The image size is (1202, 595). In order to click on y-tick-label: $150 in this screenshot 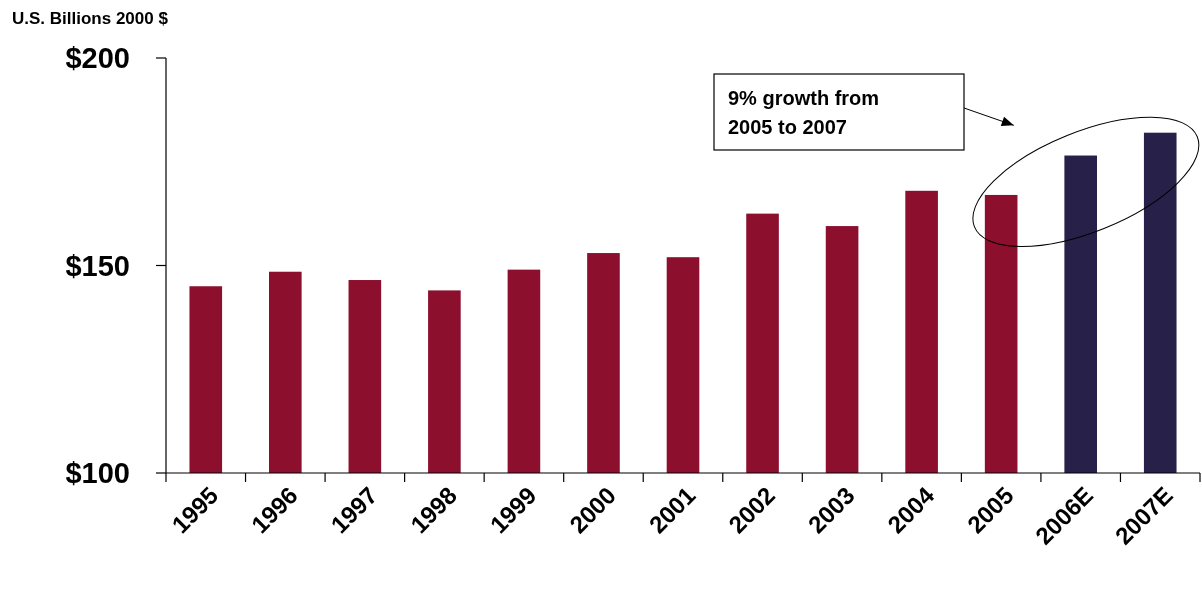, I will do `click(97, 265)`.